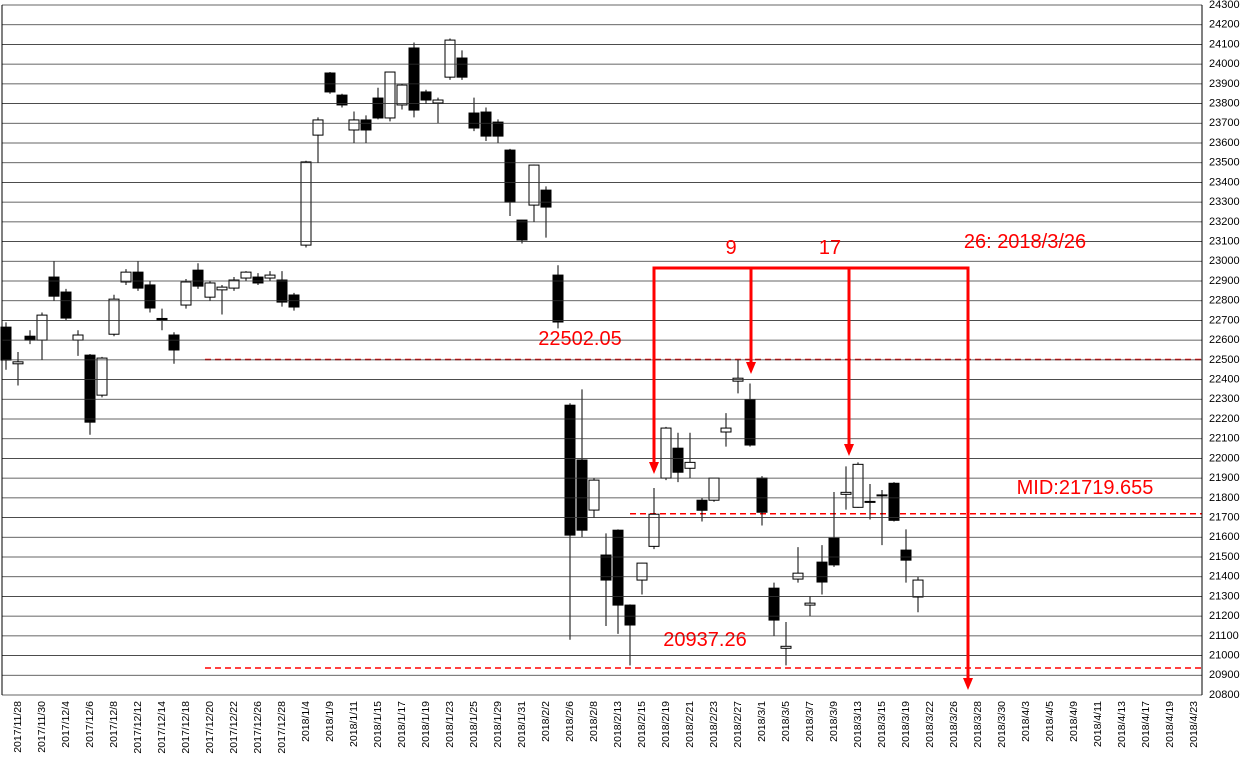 This screenshot has height=773, width=1249. I want to click on y-tick-label: 24200, so click(1224, 25).